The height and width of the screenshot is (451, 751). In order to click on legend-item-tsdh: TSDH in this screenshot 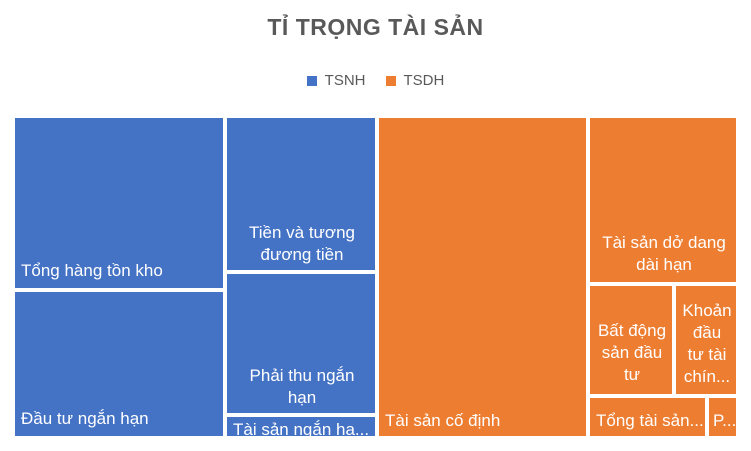, I will do `click(415, 80)`.